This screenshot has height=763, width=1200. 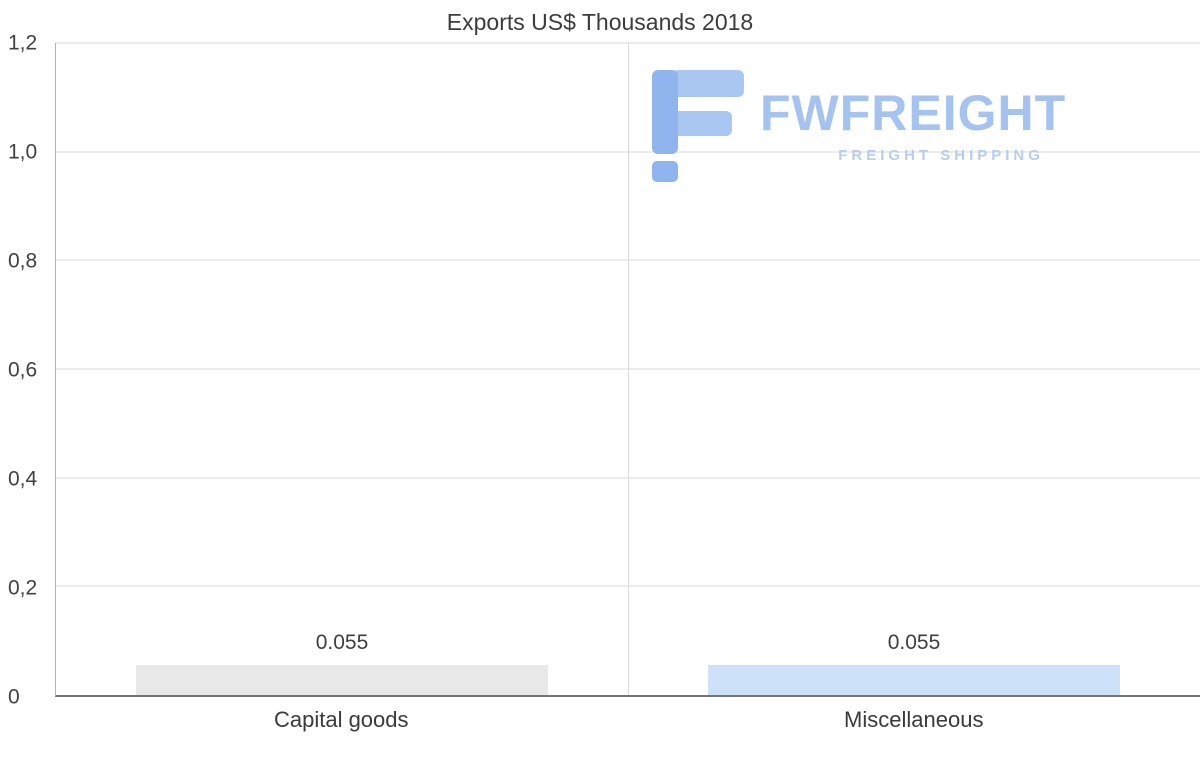 What do you see at coordinates (341, 719) in the screenshot?
I see `x-category-label: Capital goods` at bounding box center [341, 719].